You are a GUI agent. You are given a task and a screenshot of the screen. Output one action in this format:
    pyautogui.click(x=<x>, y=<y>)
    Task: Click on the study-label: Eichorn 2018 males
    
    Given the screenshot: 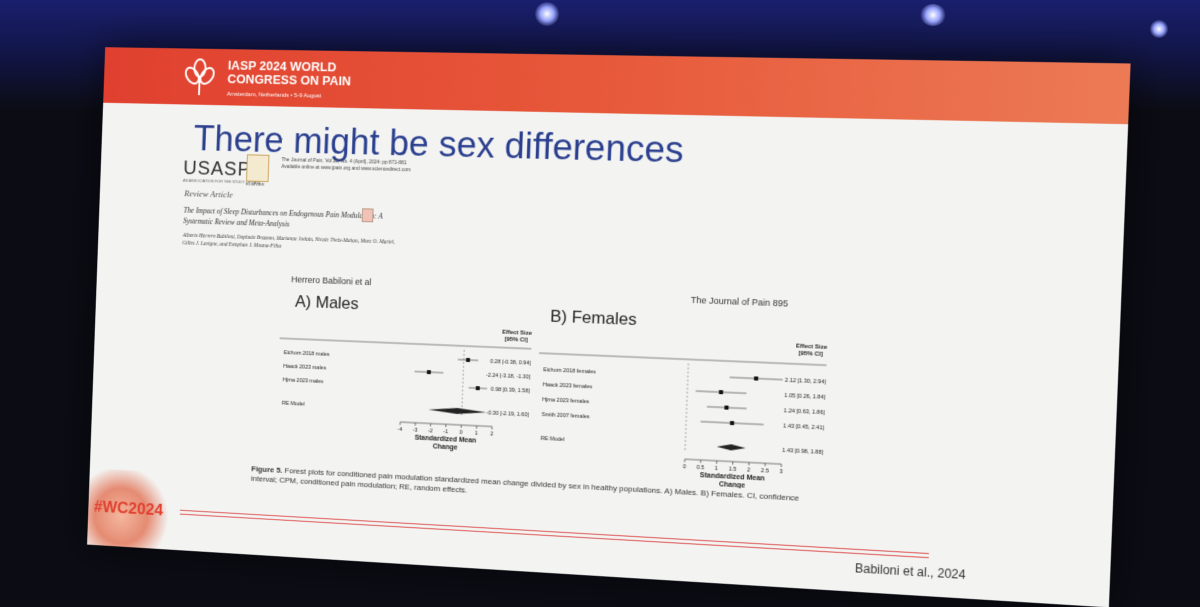 What is the action you would take?
    pyautogui.click(x=307, y=354)
    